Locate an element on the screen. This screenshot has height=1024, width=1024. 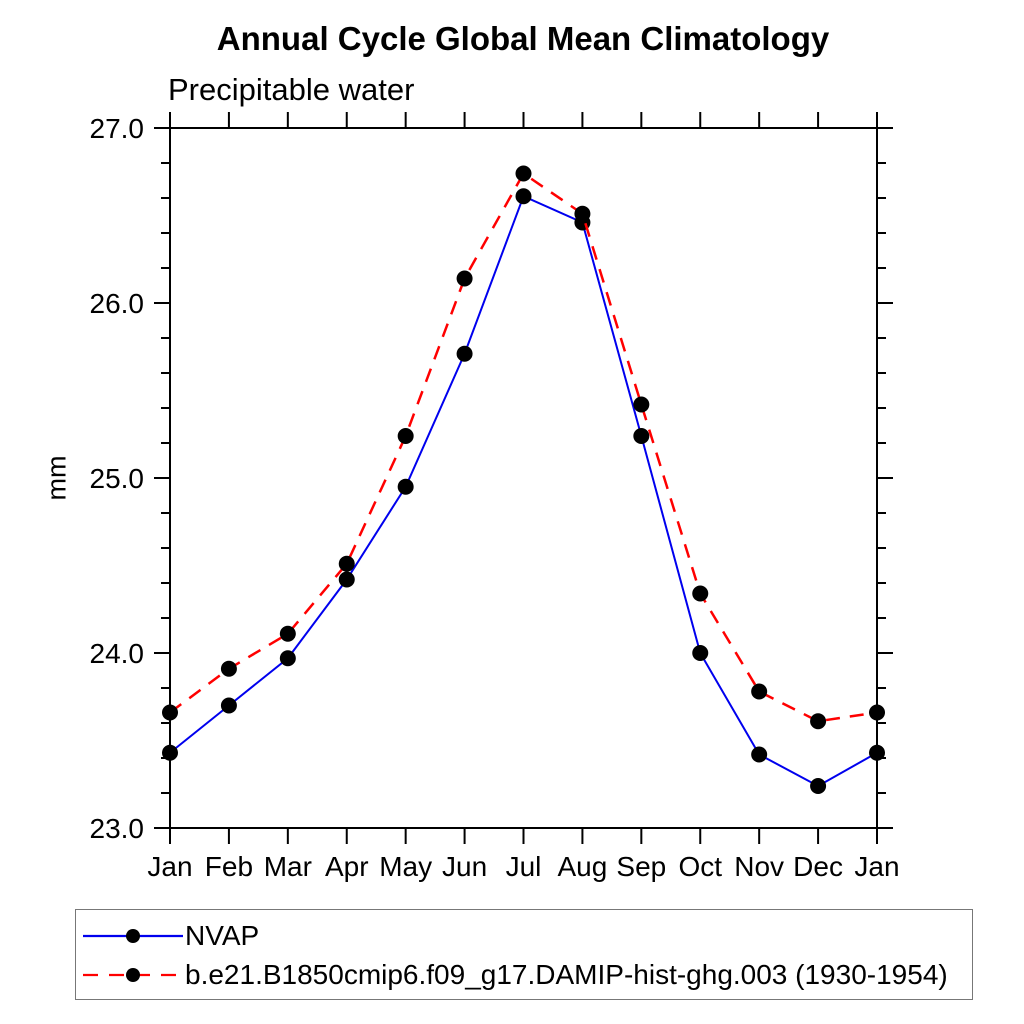
x-tick-label: Dec is located at coordinates (818, 866).